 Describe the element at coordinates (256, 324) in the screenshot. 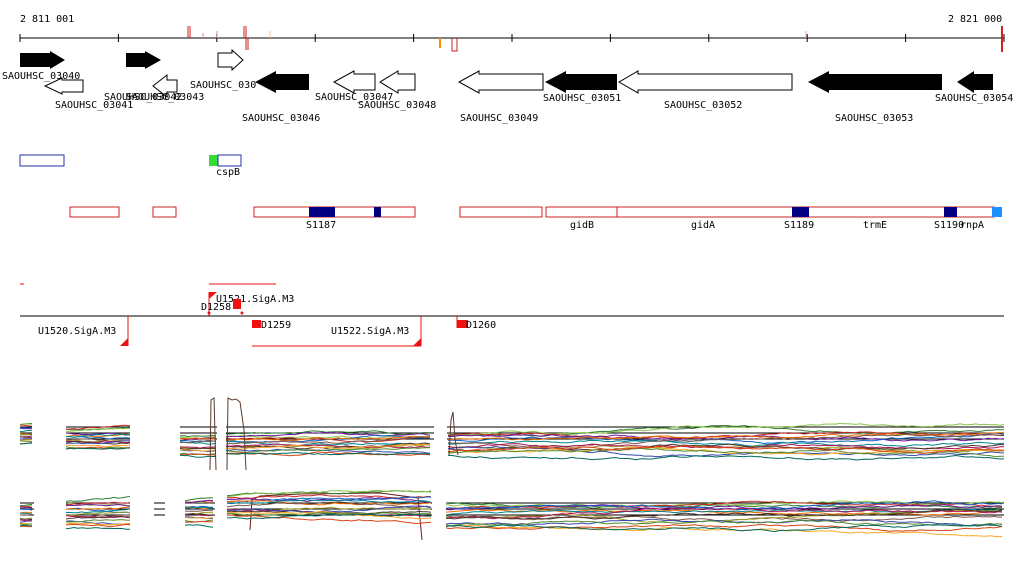

I see `tss-block-d1259` at that location.